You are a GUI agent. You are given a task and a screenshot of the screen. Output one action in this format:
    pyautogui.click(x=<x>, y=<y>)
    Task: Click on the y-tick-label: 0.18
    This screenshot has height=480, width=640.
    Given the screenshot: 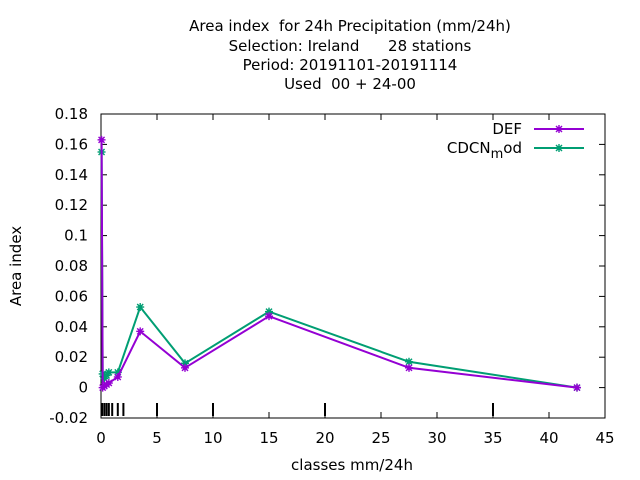 What is the action you would take?
    pyautogui.click(x=71, y=114)
    